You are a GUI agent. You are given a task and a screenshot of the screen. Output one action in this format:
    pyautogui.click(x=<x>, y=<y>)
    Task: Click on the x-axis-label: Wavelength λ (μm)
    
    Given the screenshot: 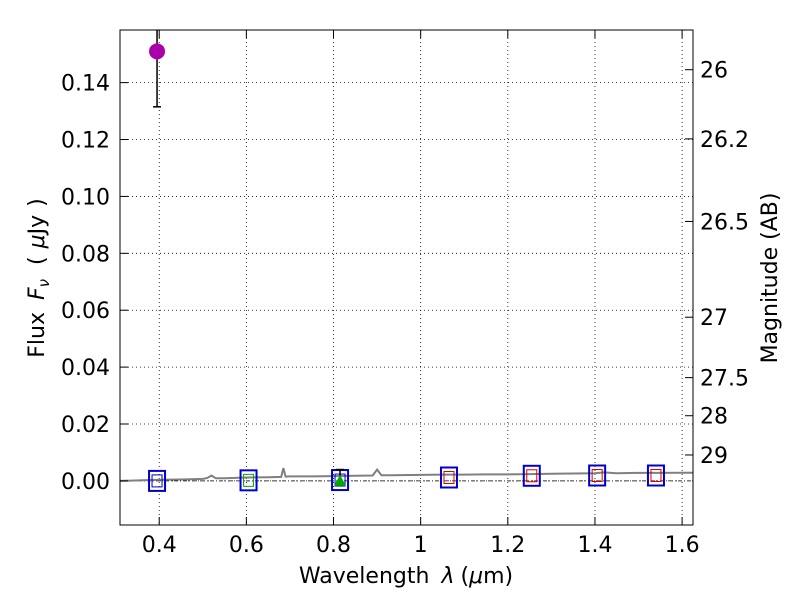 What is the action you would take?
    pyautogui.click(x=406, y=576)
    